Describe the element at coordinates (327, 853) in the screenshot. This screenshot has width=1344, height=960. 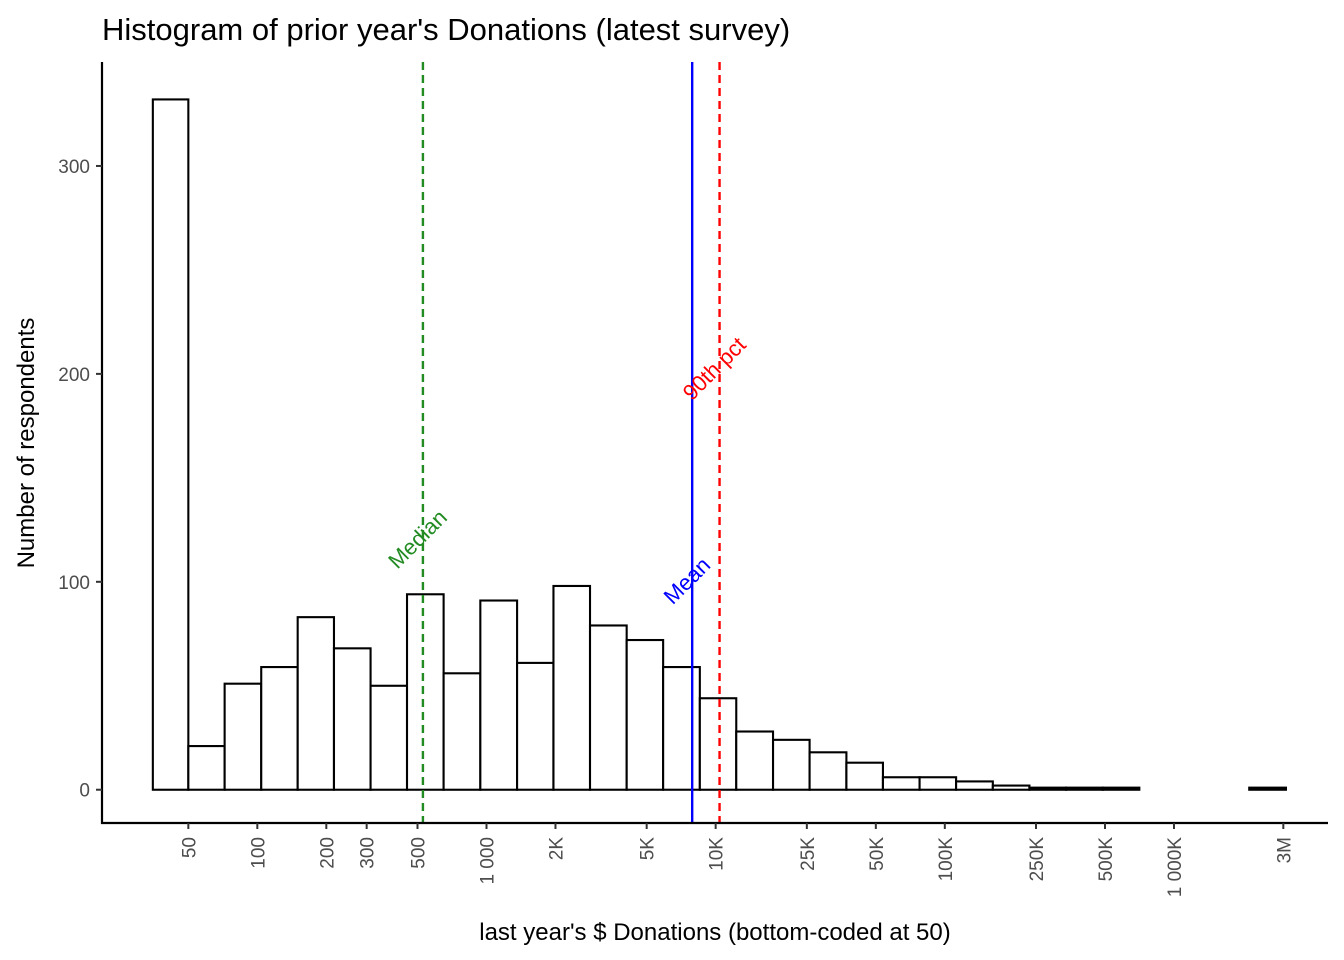
I see `x-tick-label: 200` at that location.